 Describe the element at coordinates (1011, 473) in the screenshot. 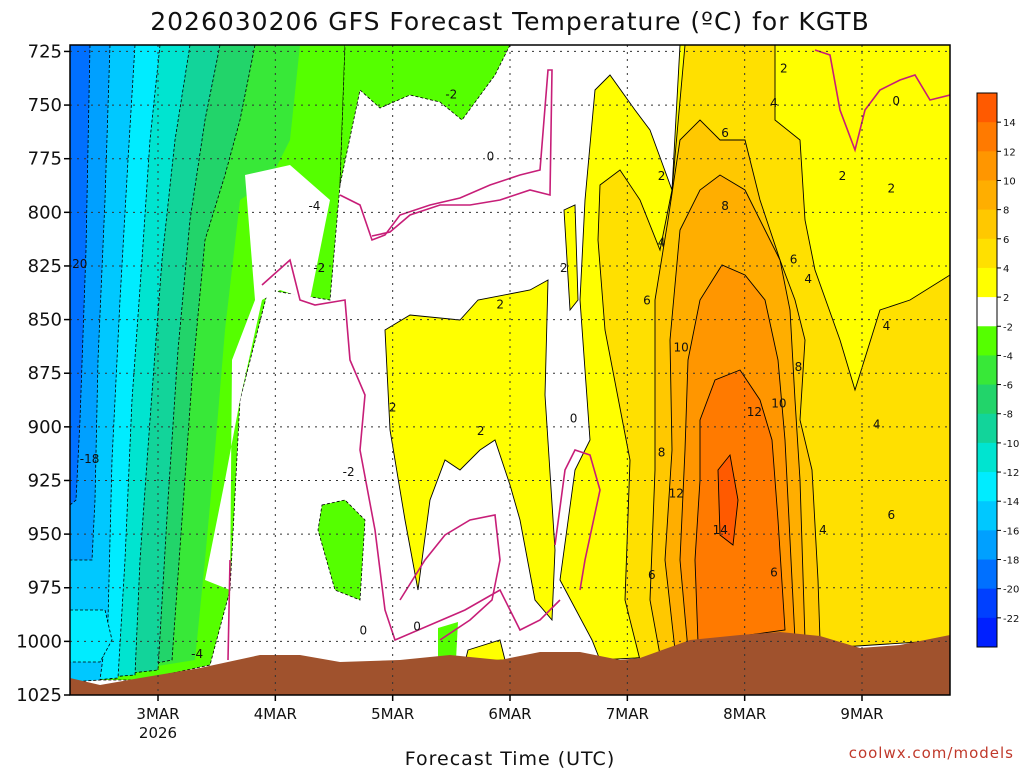

I see `colorbar-label: -12` at that location.